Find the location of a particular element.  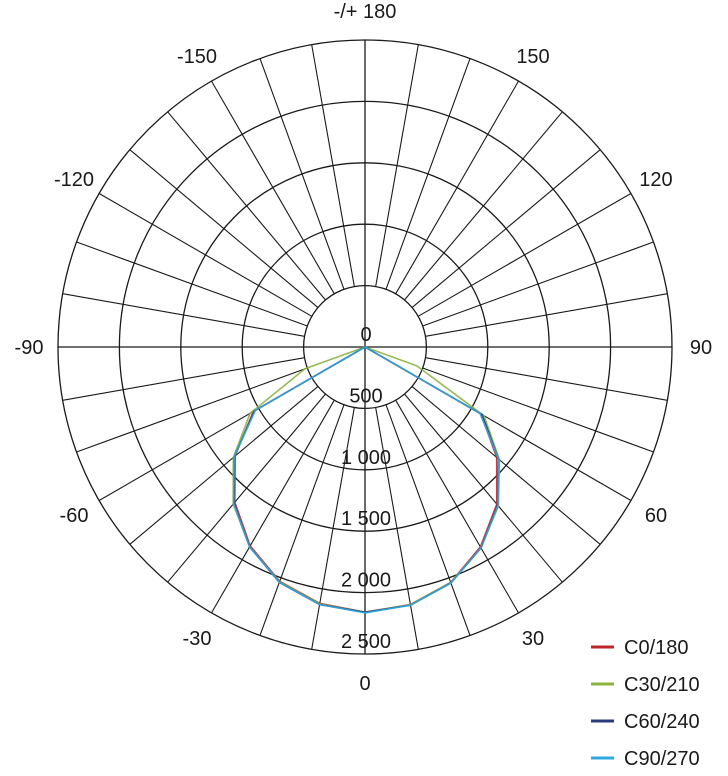

angle-tick-label: 0 is located at coordinates (364, 684).